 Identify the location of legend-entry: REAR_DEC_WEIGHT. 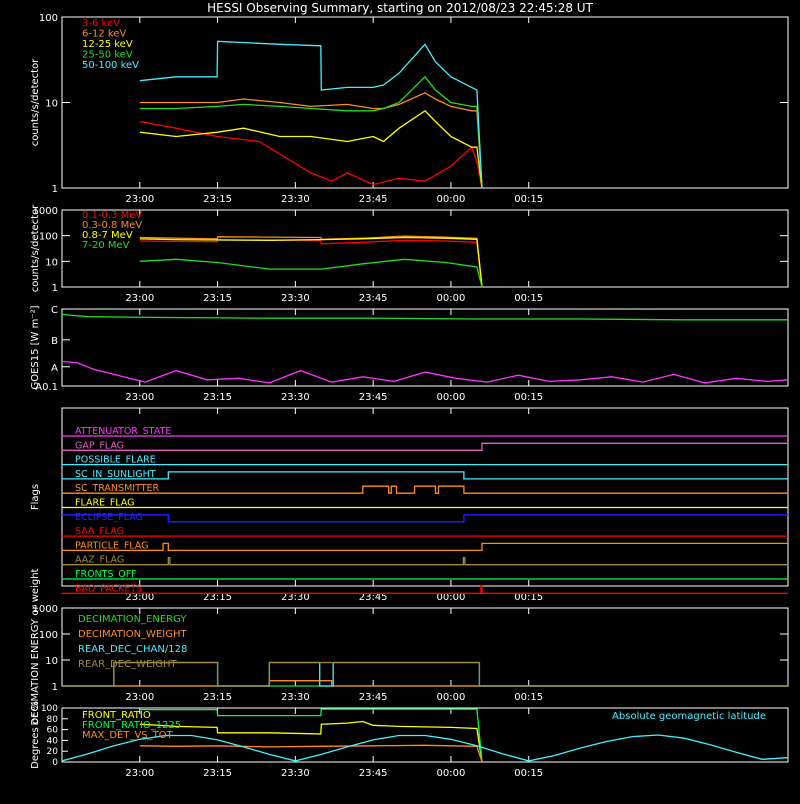
(127, 664).